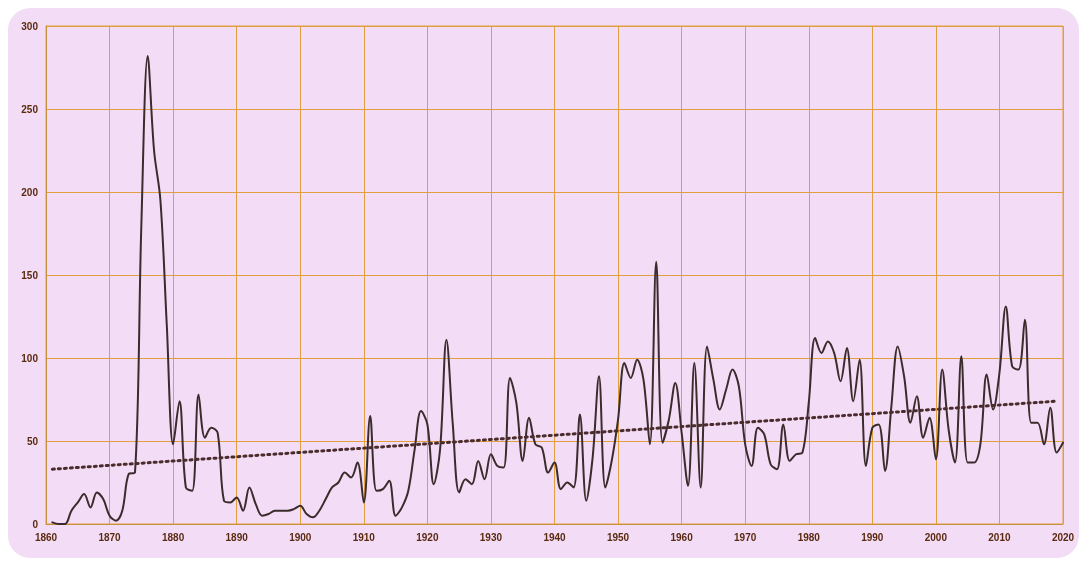  Describe the element at coordinates (618, 537) in the screenshot. I see `x-tick-label: 1950` at that location.